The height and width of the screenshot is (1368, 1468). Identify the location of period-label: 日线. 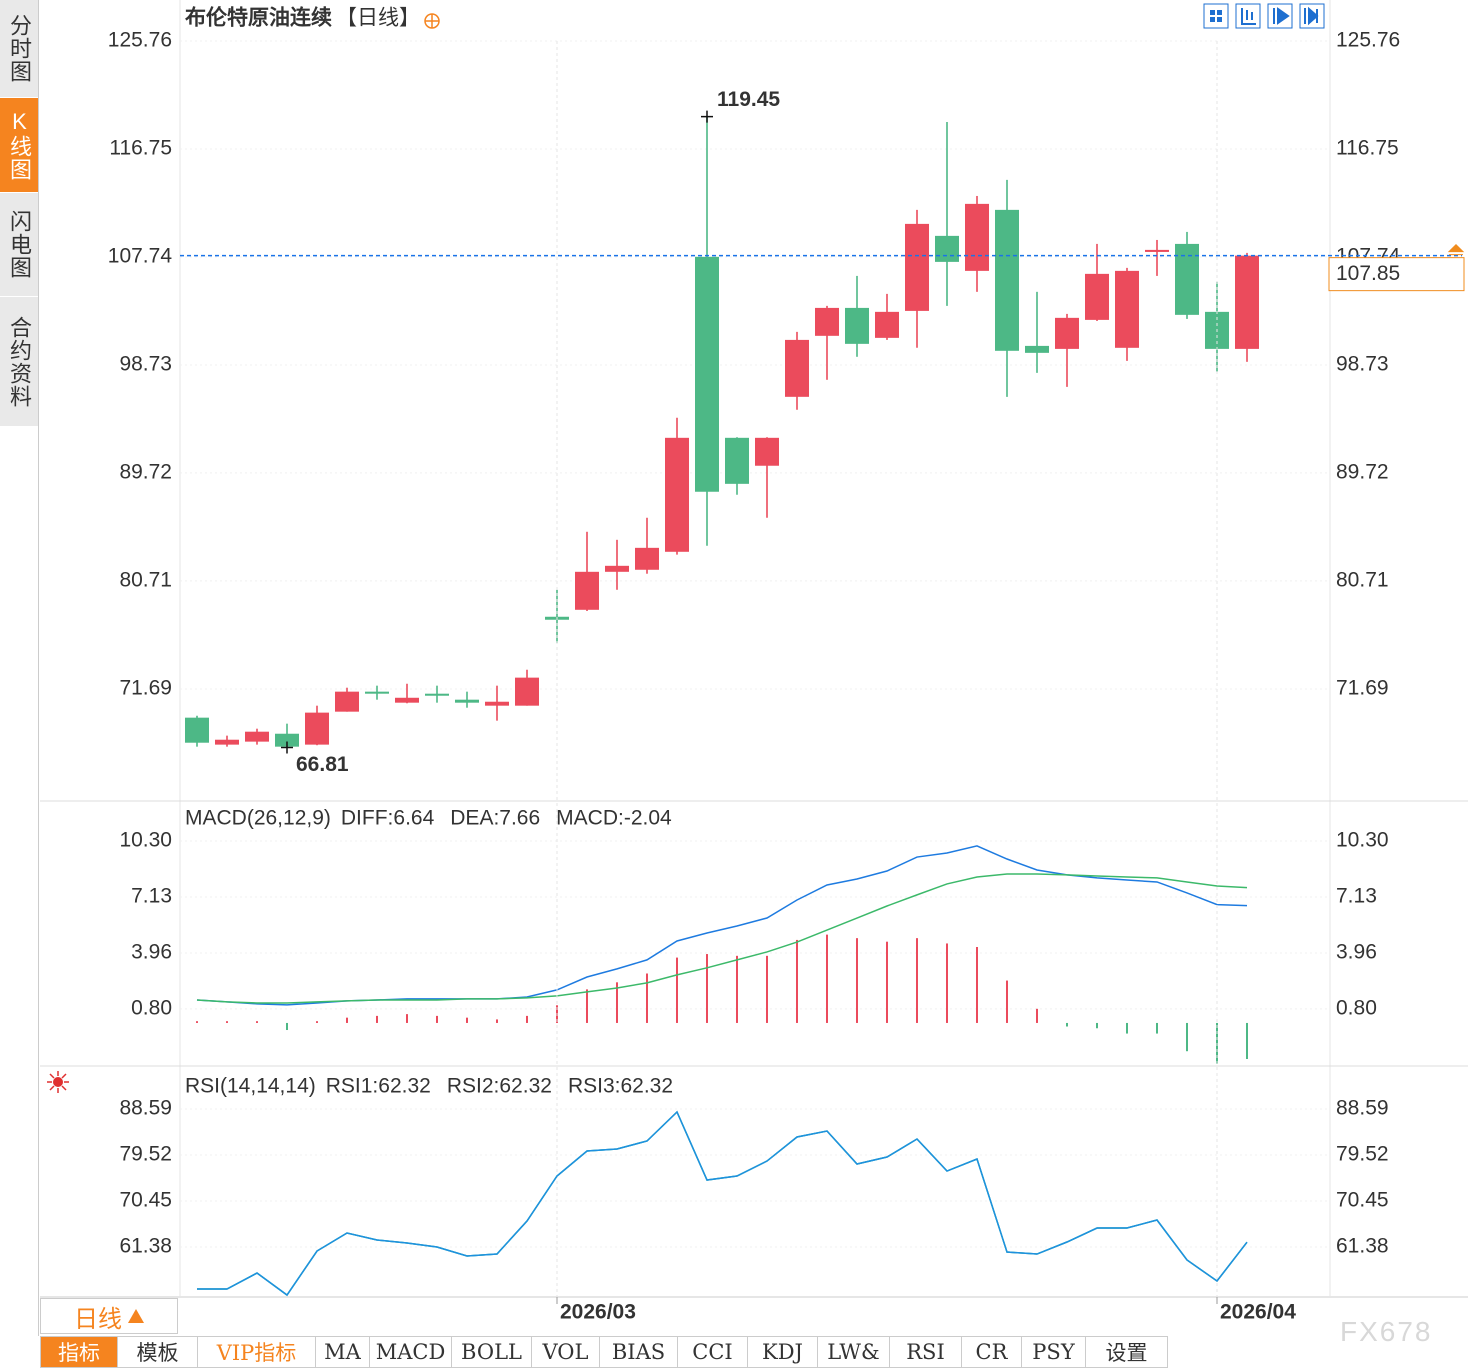
(98, 1319).